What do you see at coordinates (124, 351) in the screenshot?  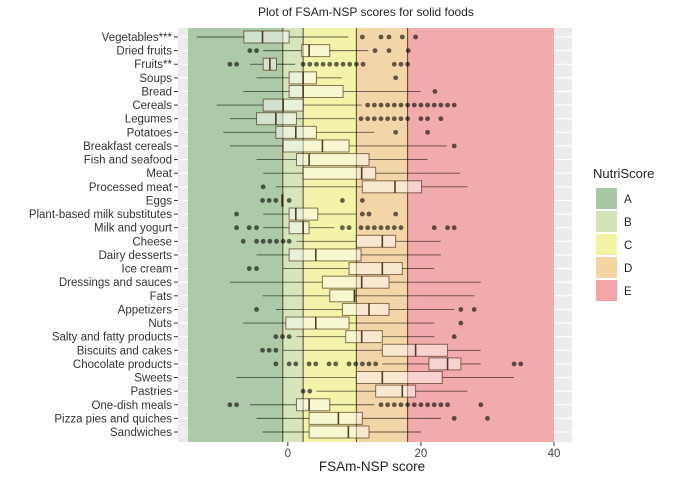 I see `category-label: Biscuits and cakes` at bounding box center [124, 351].